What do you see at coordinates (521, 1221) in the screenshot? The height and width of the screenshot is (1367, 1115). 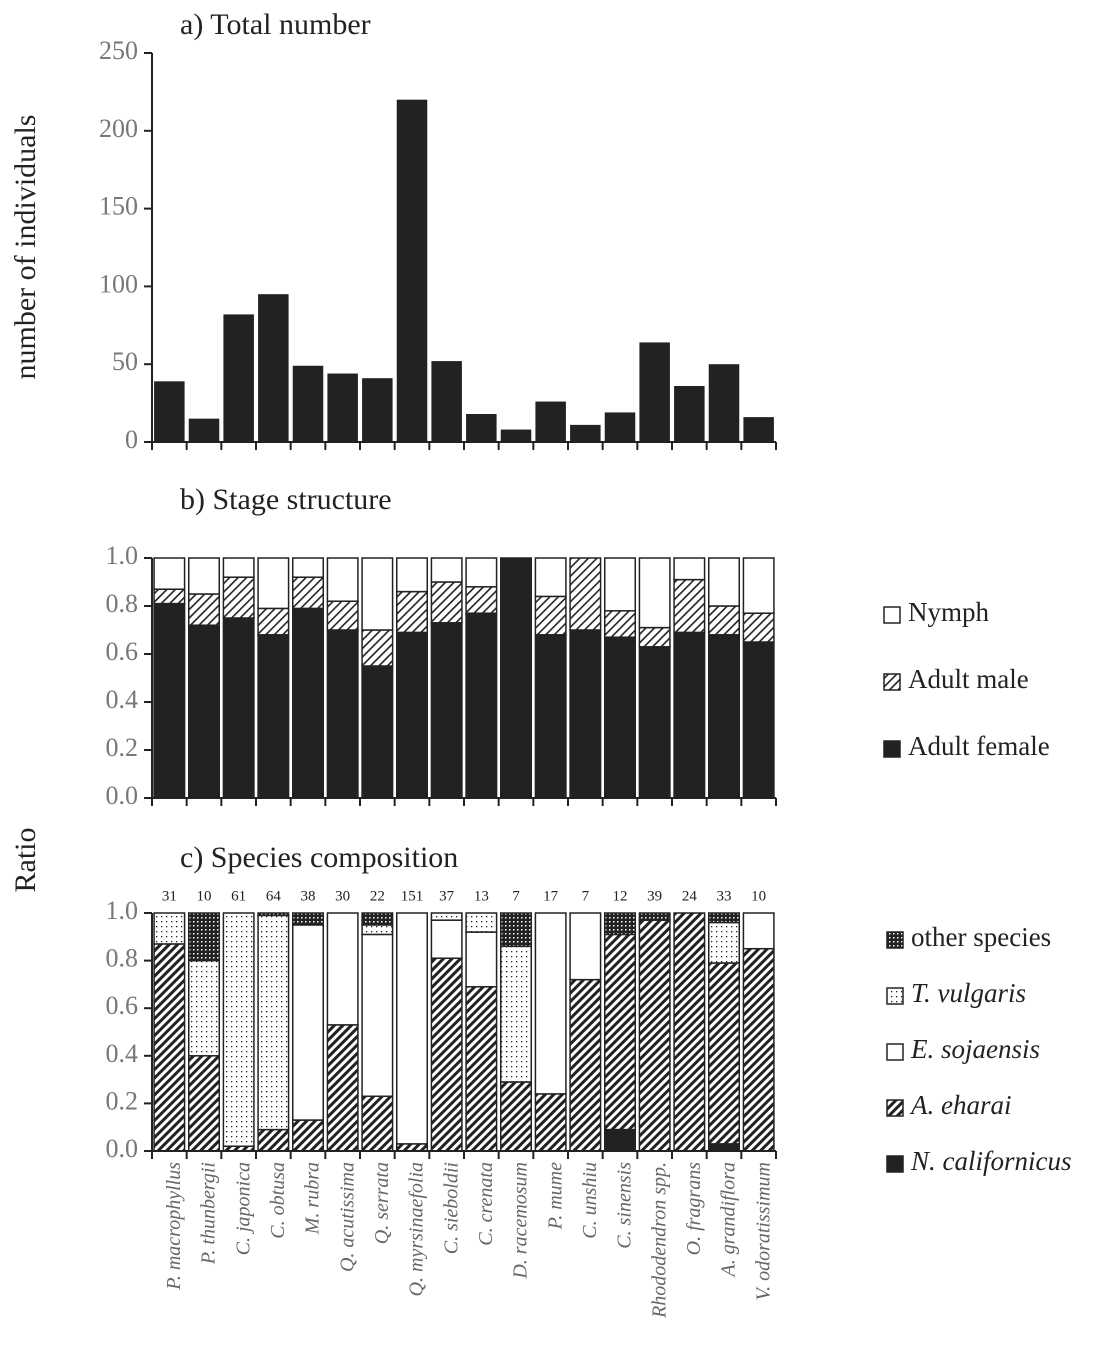 I see `x-tick-label: D. racemosum` at bounding box center [521, 1221].